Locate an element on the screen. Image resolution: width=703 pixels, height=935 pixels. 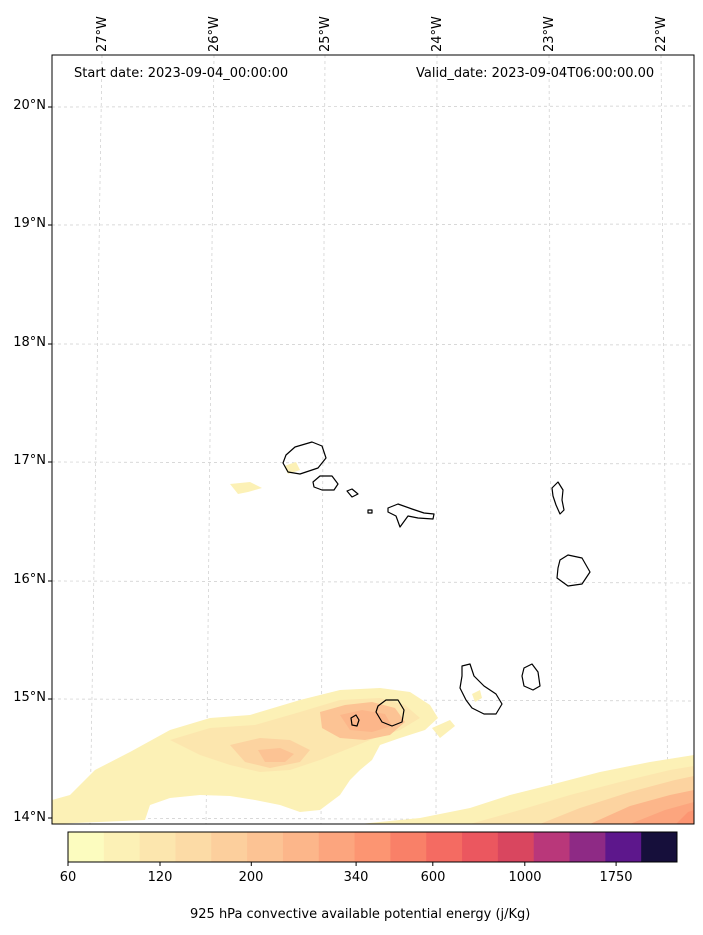
island-sao-nicolau is located at coordinates (411, 515).